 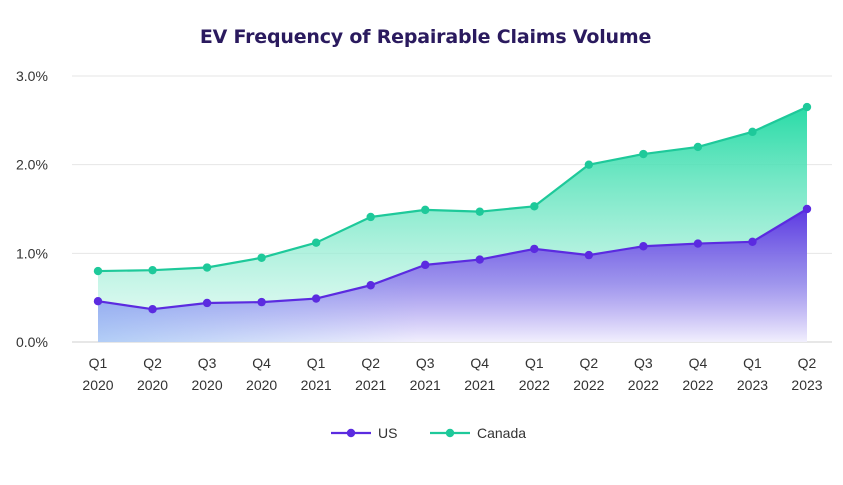 I want to click on y-tick-label: 0.0%, so click(x=32, y=342).